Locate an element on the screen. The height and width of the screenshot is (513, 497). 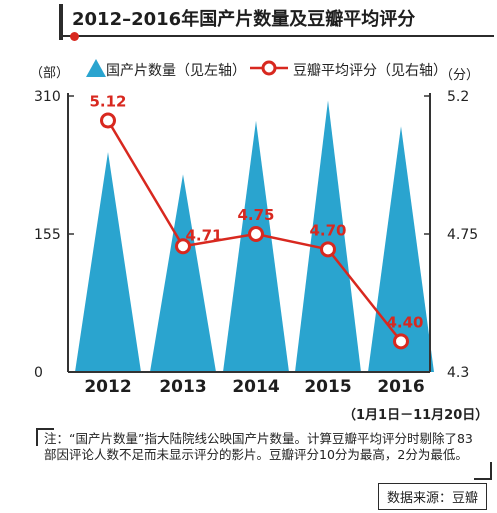
rating-label-2014: 4.75 is located at coordinates (255, 215).